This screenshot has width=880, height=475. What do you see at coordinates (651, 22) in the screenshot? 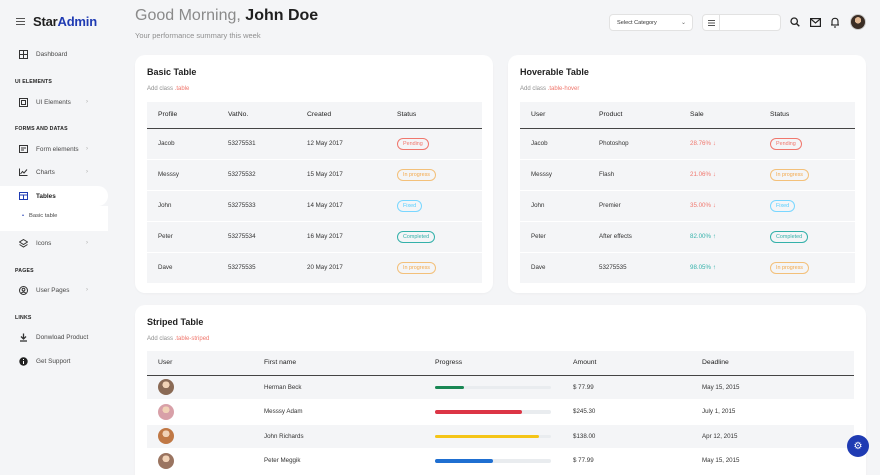
I see `category-select: Select Category ⌄` at bounding box center [651, 22].